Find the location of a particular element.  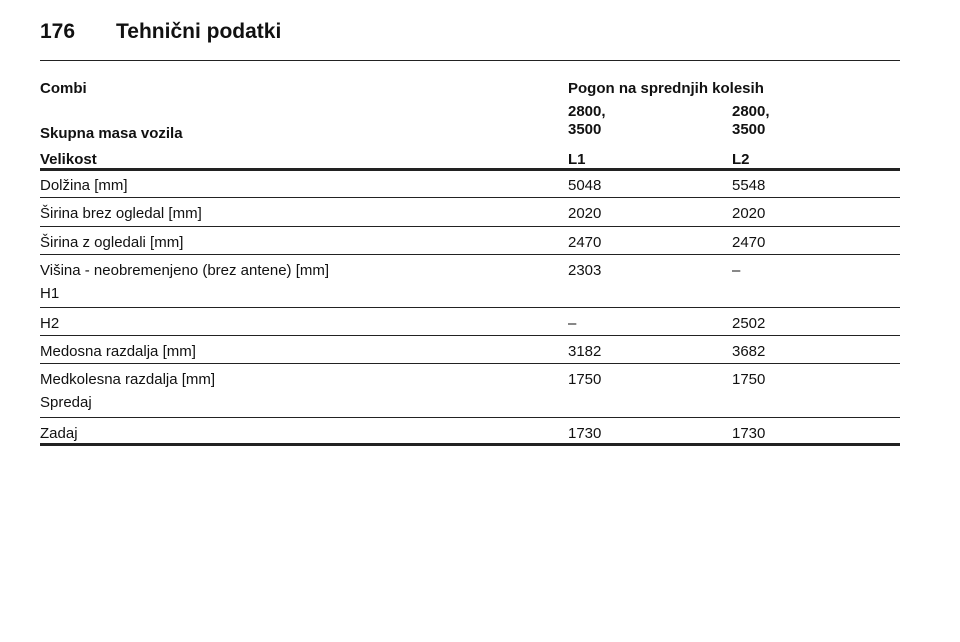

row-value-col2: 1730 is located at coordinates (749, 433).